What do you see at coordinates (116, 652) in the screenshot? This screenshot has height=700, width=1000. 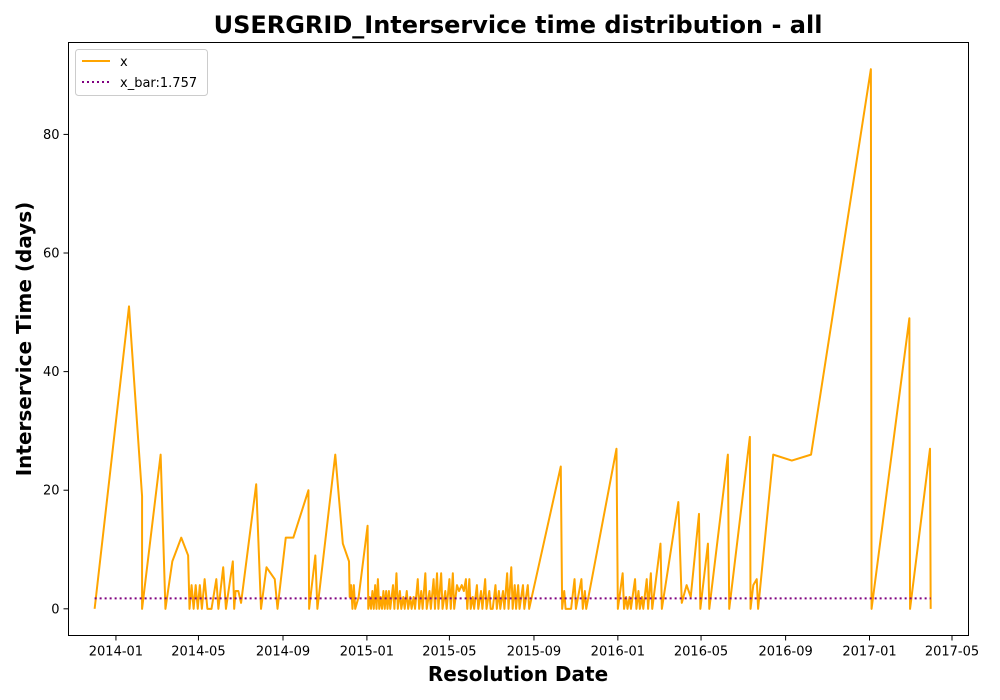 I see `x-tick-label: 2014-01` at bounding box center [116, 652].